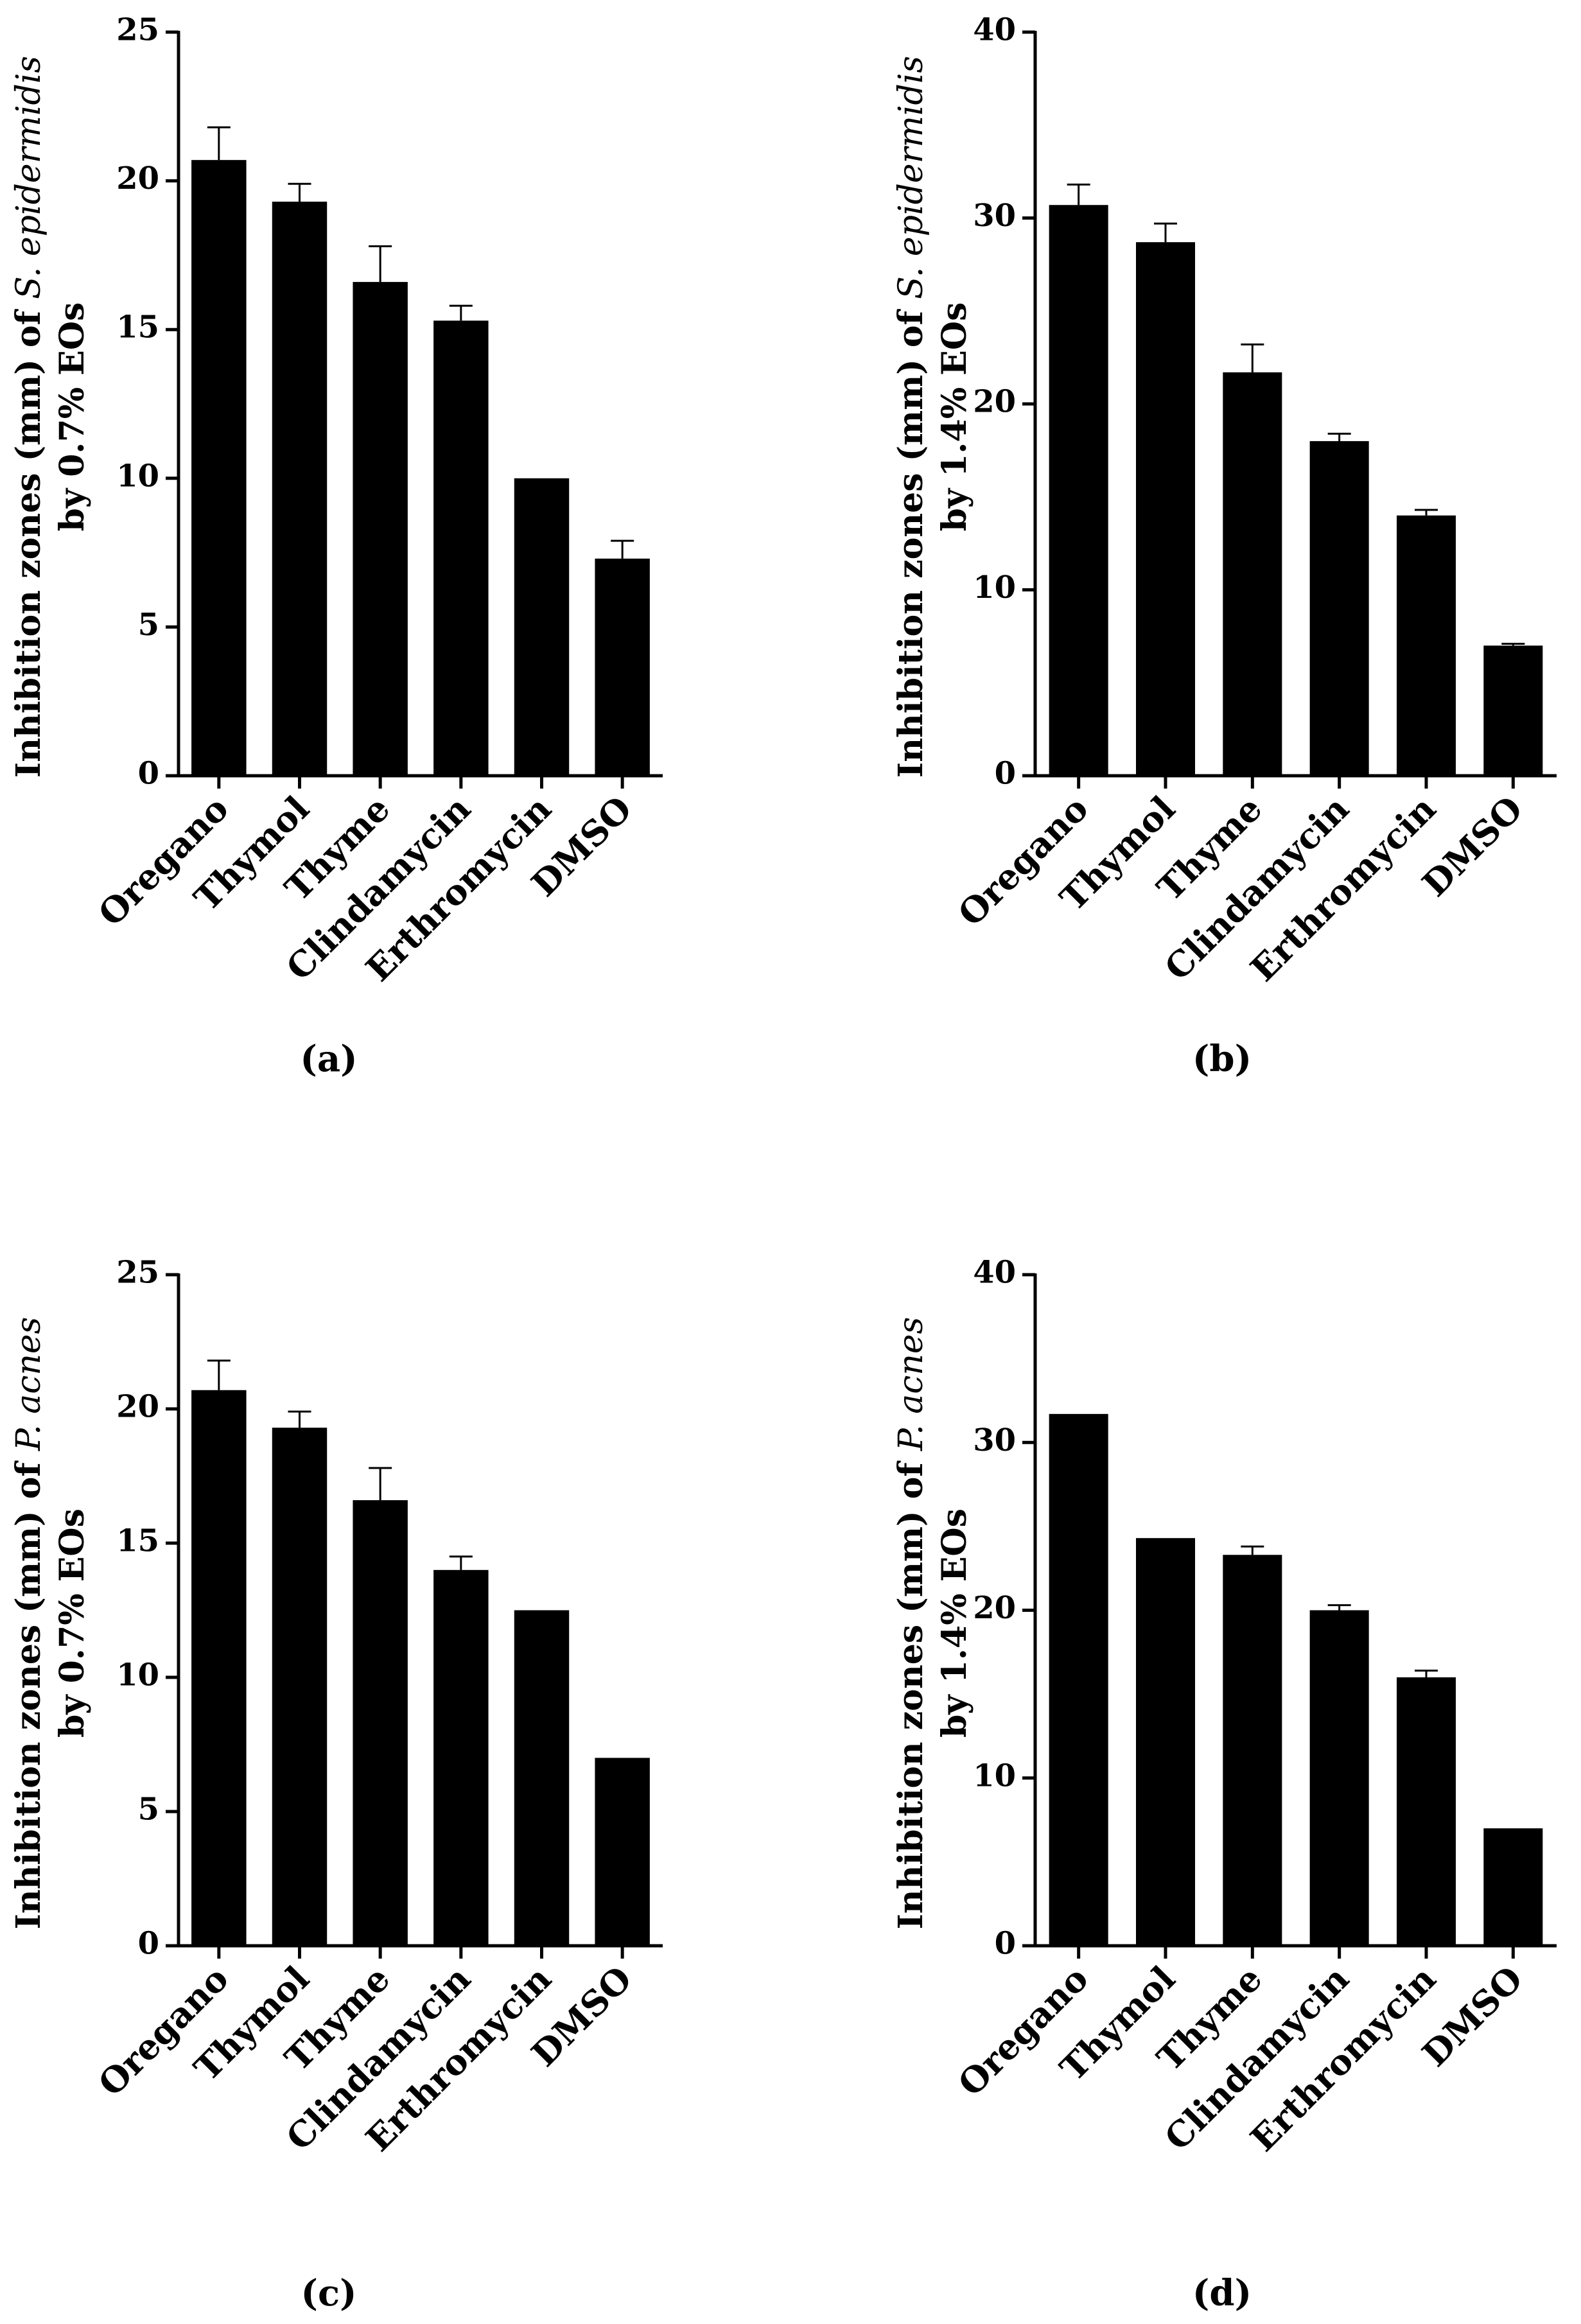 The image size is (1581, 2324). I want to click on panel-label: (c), so click(328, 2293).